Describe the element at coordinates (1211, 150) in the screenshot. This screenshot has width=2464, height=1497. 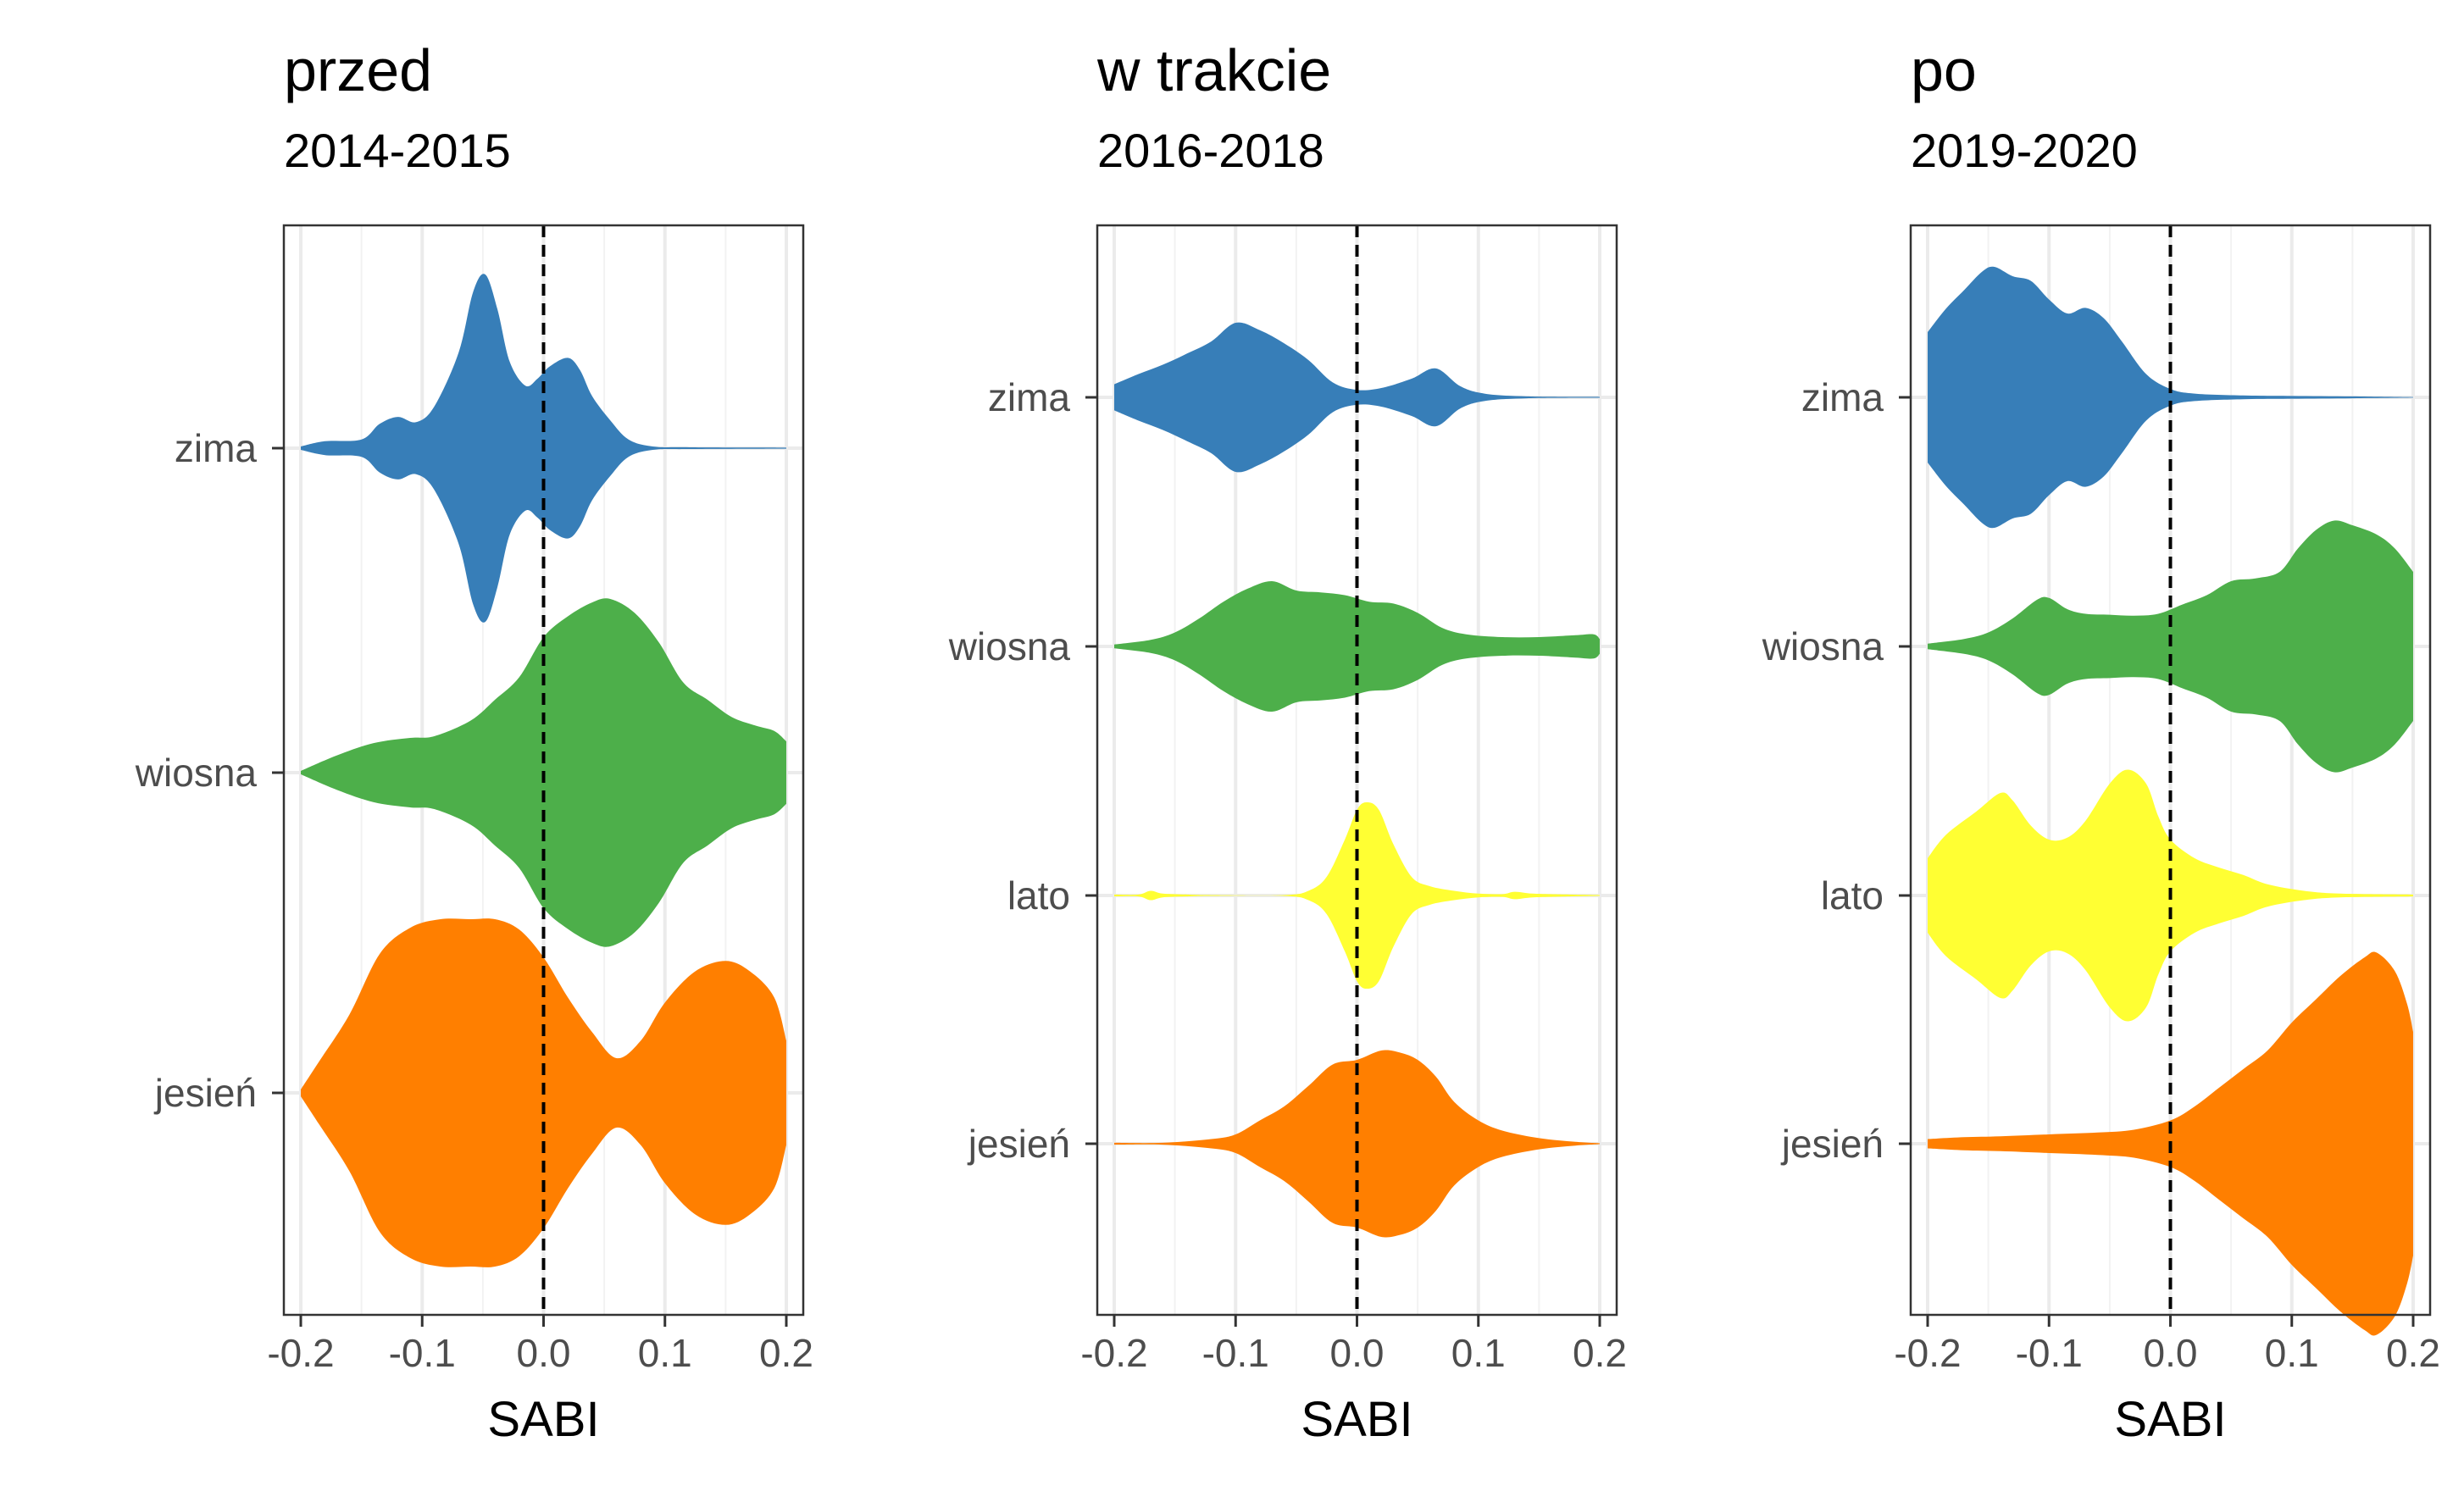
I see `panel-subtitle: 2016-2018` at that location.